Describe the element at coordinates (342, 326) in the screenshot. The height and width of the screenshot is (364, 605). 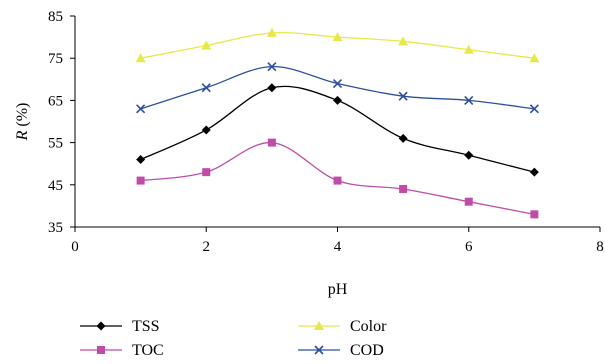
I see `legend-item-color: Color` at that location.